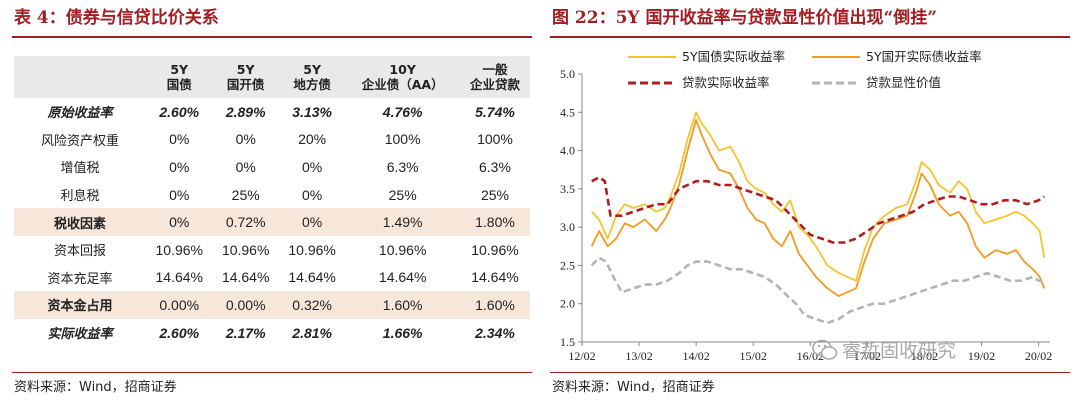  What do you see at coordinates (80, 114) in the screenshot?
I see `row-label: 原始收益率` at bounding box center [80, 114].